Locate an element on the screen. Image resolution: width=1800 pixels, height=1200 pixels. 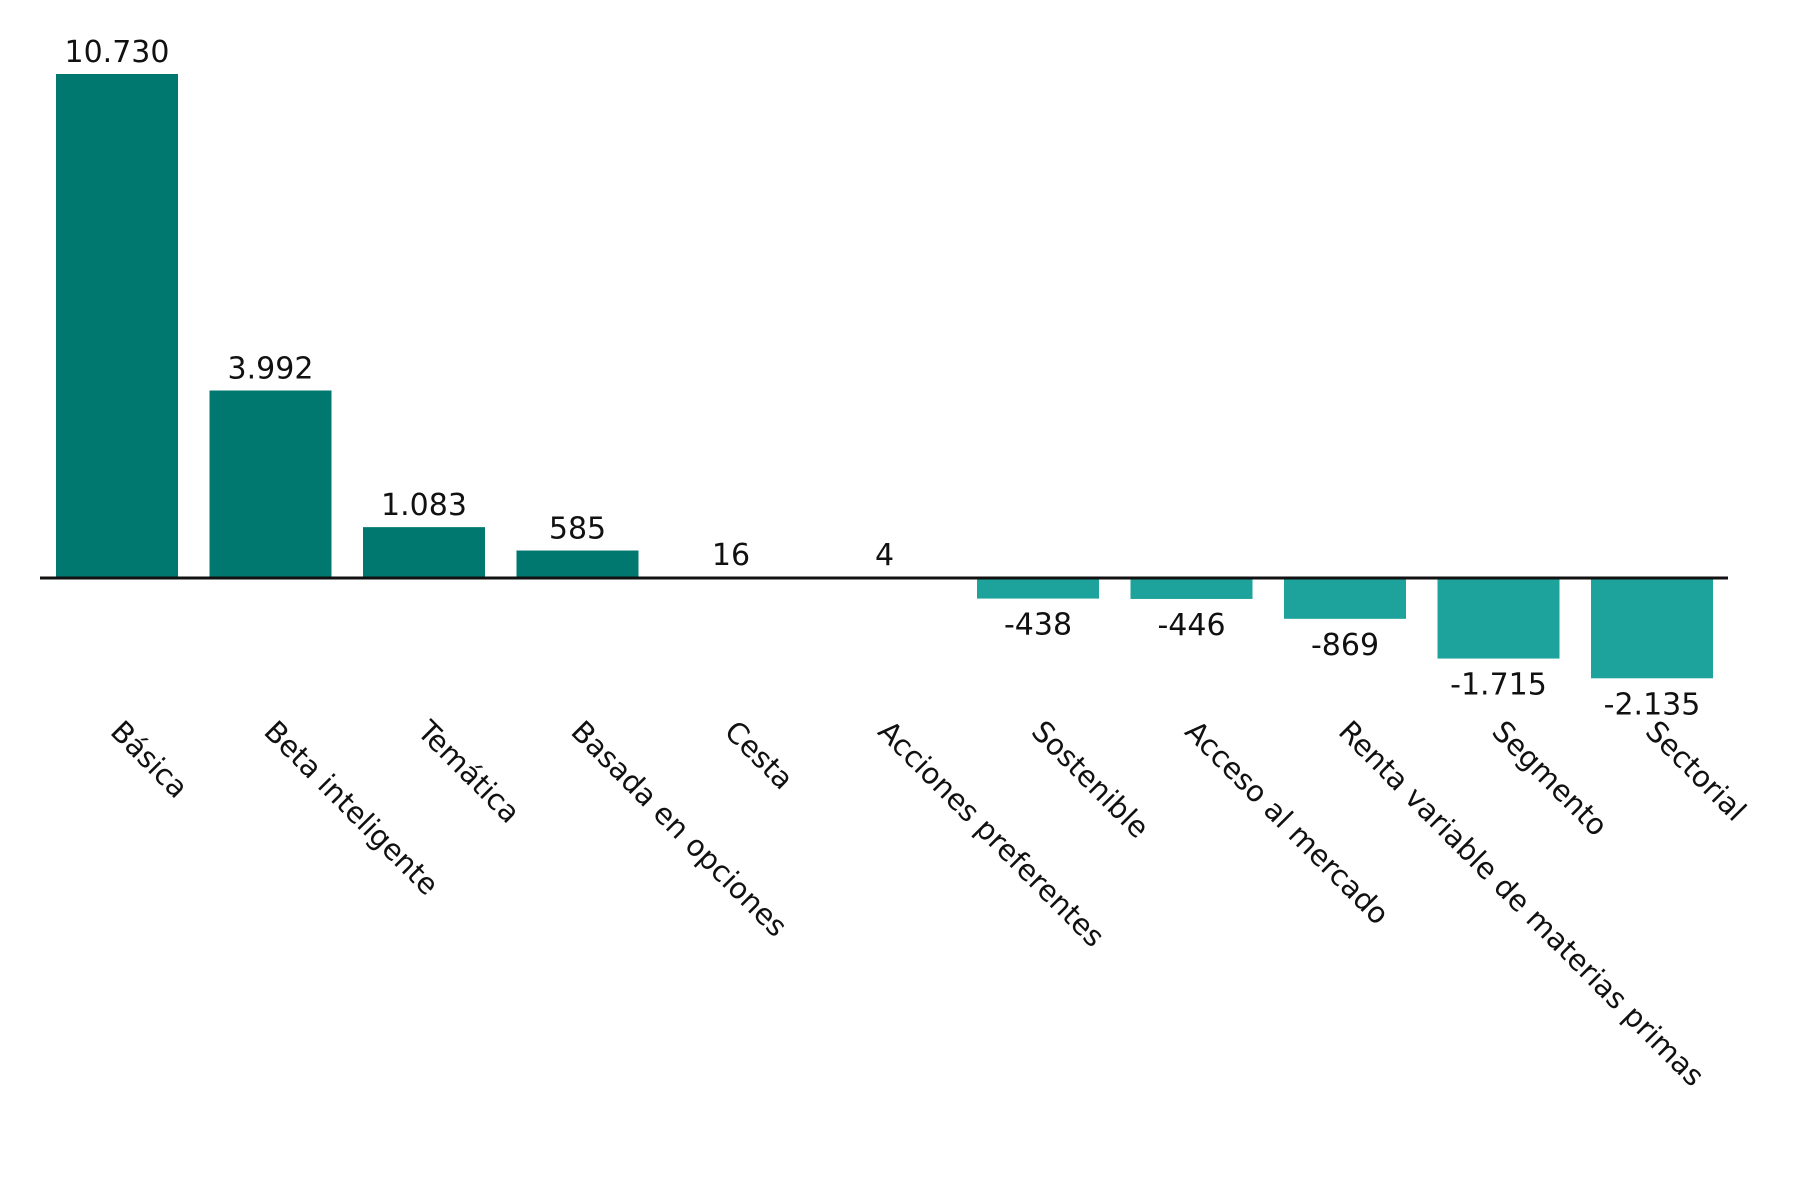
data-label: -869 is located at coordinates (1345, 645).